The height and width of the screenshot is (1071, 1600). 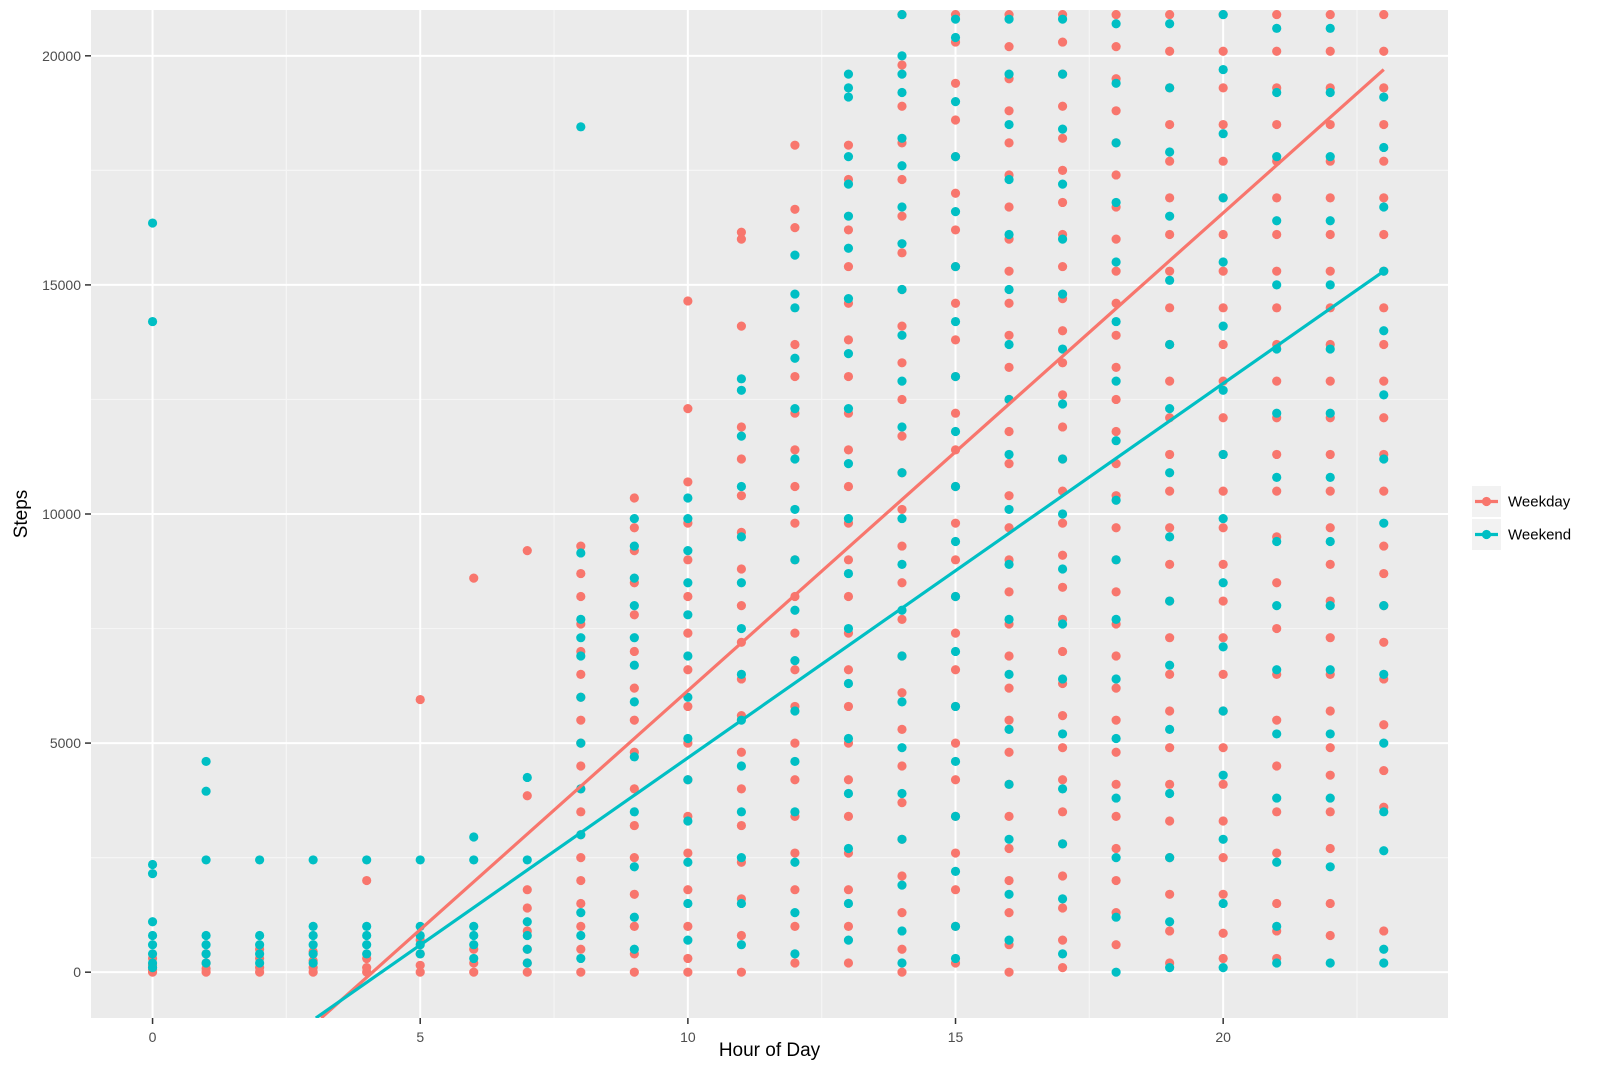 What do you see at coordinates (1486, 501) in the screenshot?
I see `legend-key-point` at bounding box center [1486, 501].